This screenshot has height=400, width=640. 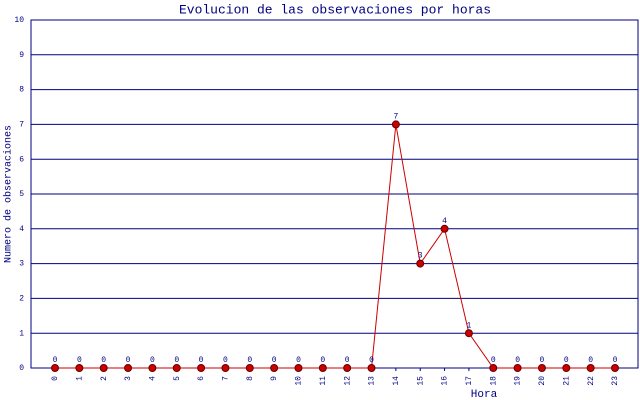 What do you see at coordinates (493, 381) in the screenshot?
I see `x-tick-label: 18` at bounding box center [493, 381].